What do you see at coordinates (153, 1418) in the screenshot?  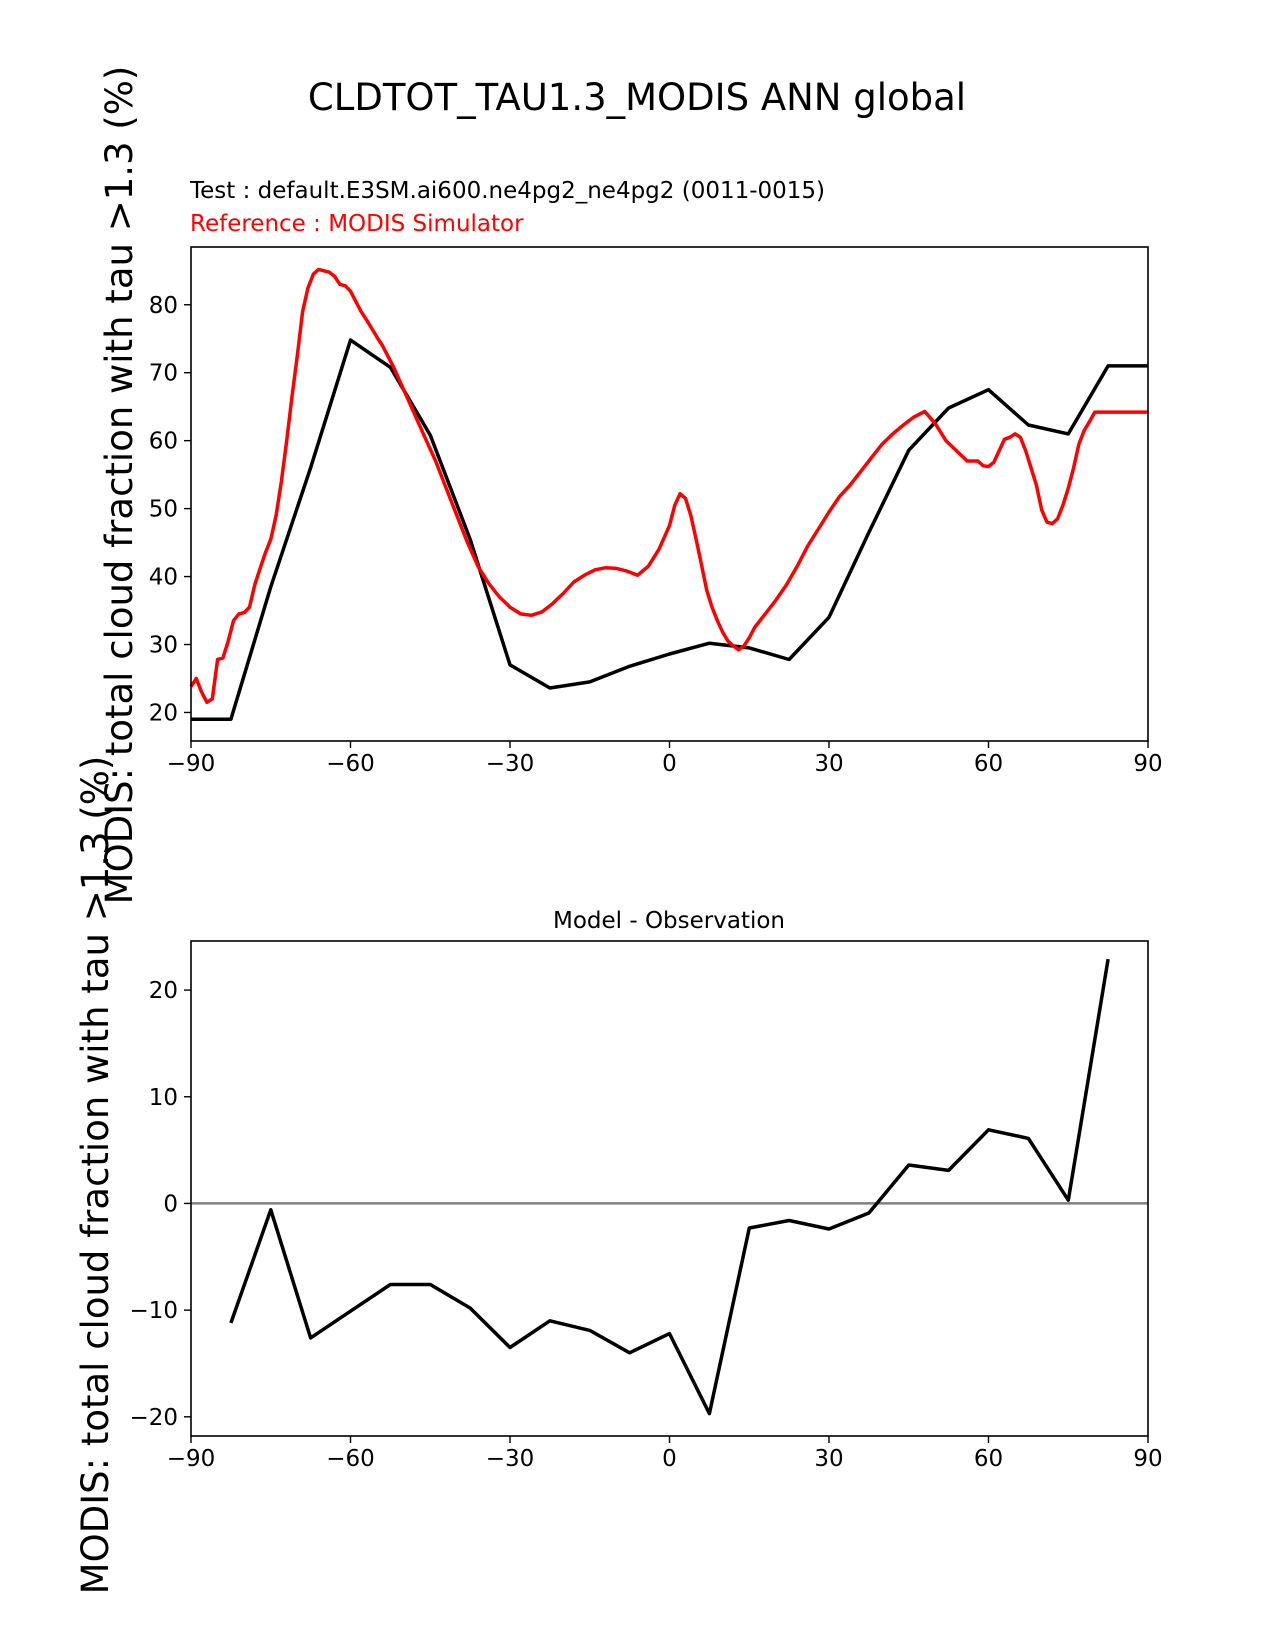 I see `y-tick-label: −20` at bounding box center [153, 1418].